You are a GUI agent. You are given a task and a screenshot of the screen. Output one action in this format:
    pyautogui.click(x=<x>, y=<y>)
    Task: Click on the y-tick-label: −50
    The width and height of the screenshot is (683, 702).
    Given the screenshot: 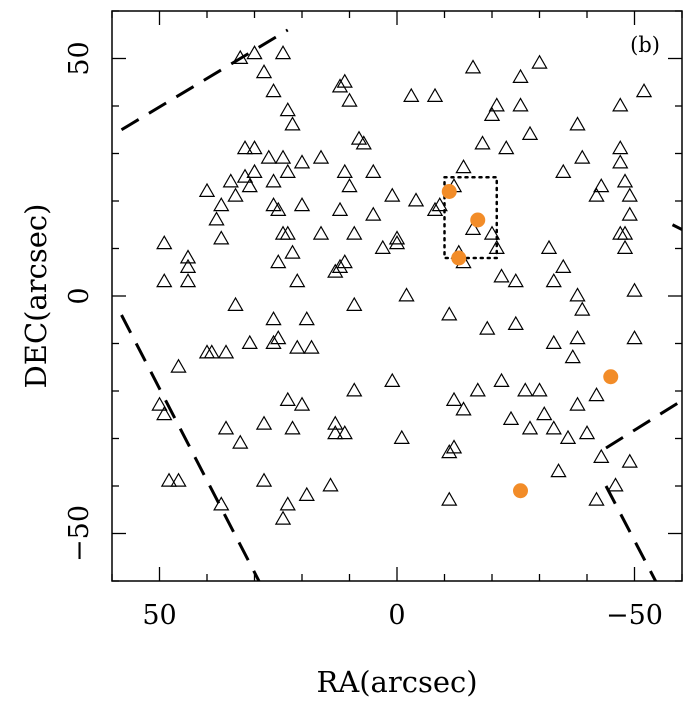 What is the action you would take?
    pyautogui.click(x=79, y=533)
    